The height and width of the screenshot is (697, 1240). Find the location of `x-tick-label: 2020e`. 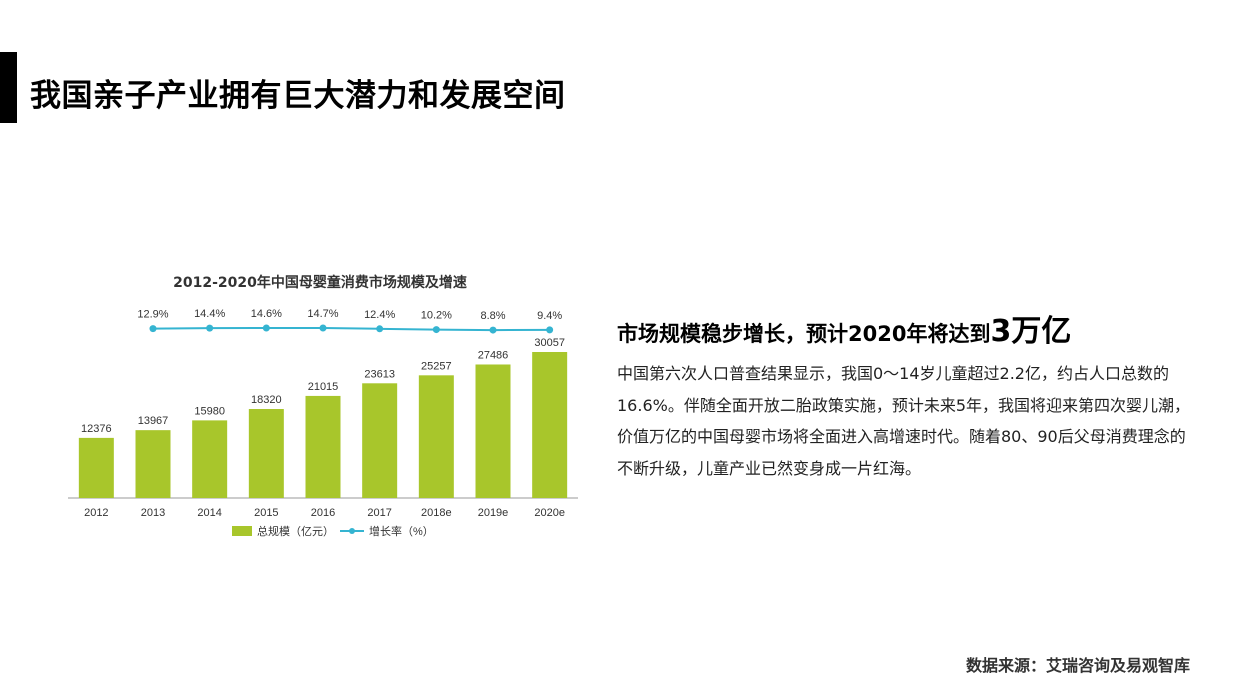

x-tick-label: 2020e is located at coordinates (549, 513).